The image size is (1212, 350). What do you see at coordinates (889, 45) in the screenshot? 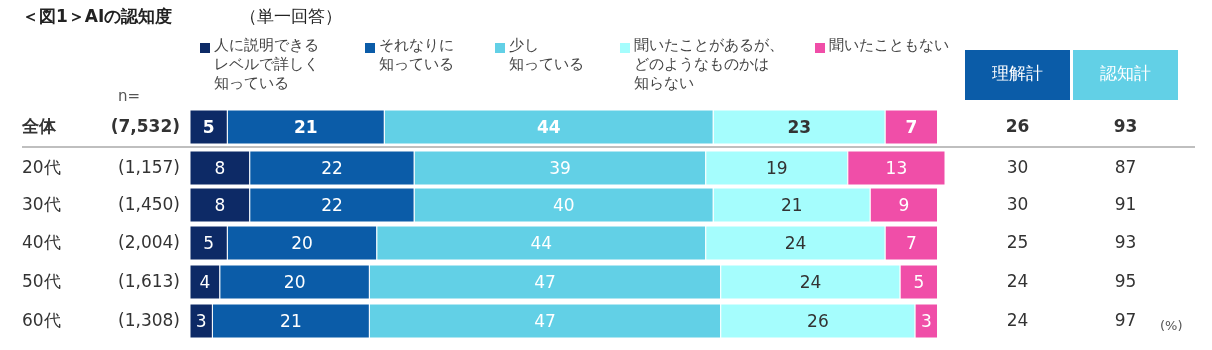
I see `legend-label: 聞いたこともない` at bounding box center [889, 45].